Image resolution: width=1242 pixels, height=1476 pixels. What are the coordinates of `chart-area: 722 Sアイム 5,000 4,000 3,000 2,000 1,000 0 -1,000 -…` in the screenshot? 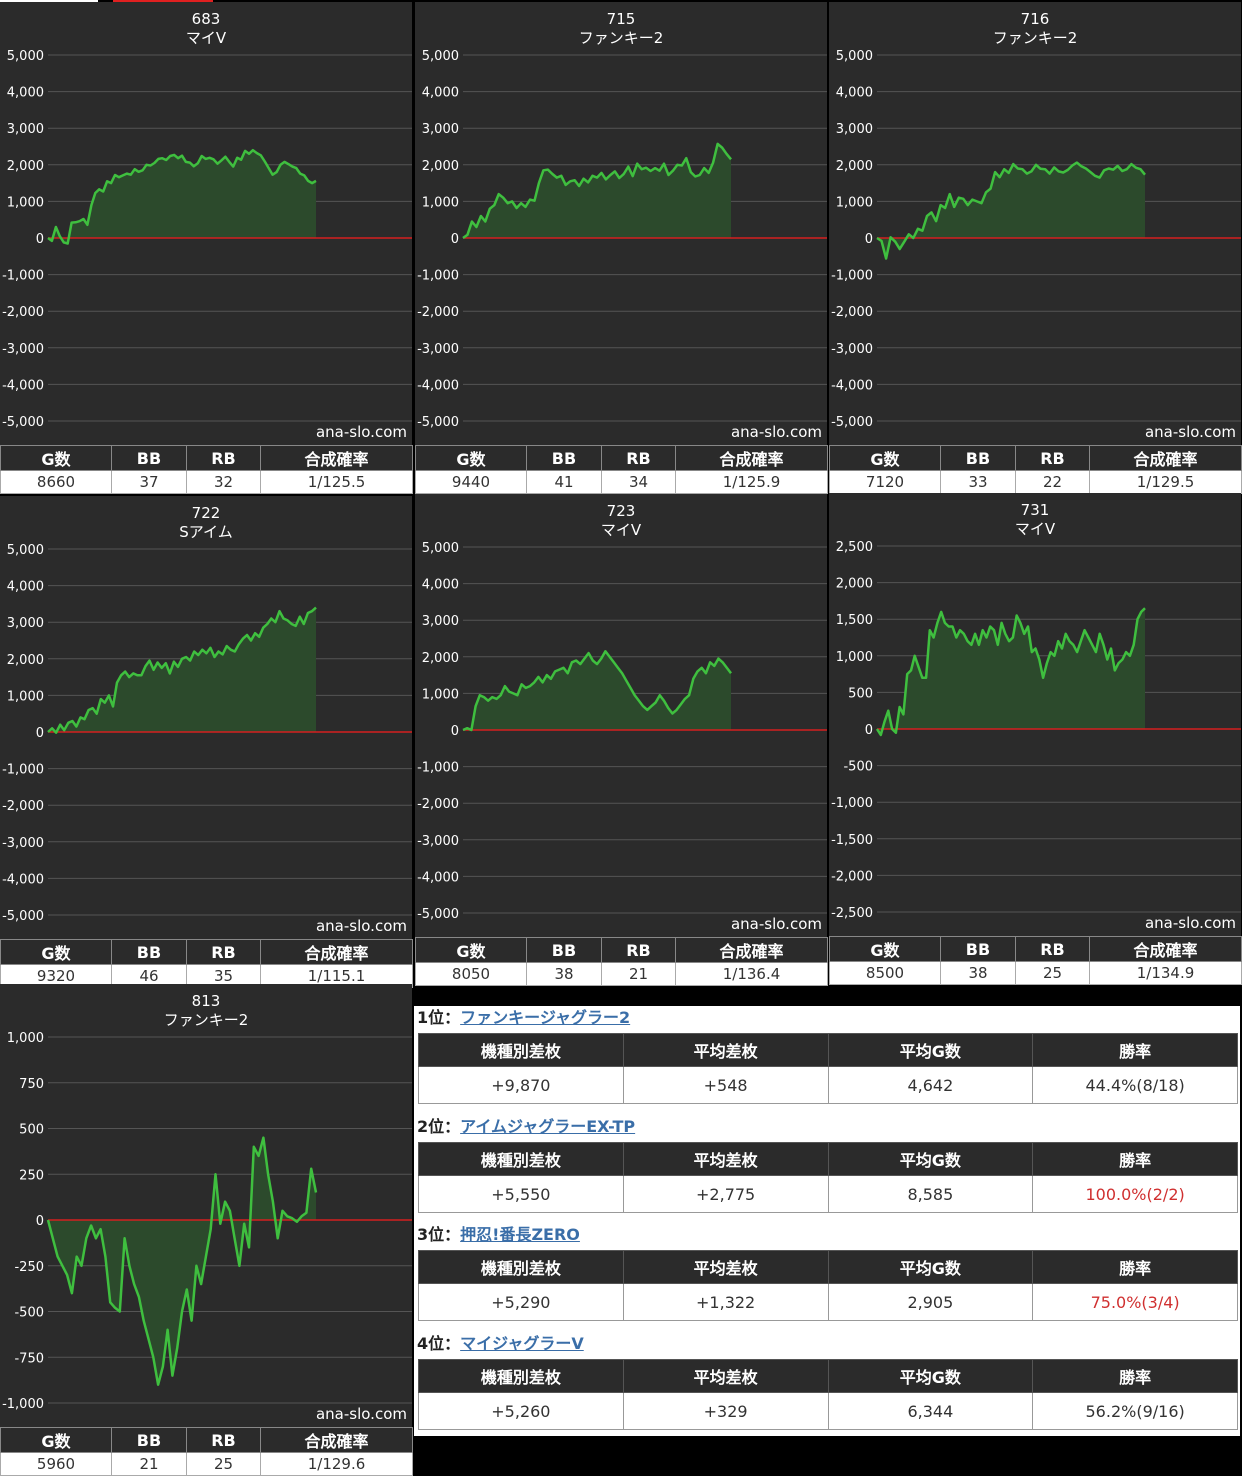 It's located at (206, 717).